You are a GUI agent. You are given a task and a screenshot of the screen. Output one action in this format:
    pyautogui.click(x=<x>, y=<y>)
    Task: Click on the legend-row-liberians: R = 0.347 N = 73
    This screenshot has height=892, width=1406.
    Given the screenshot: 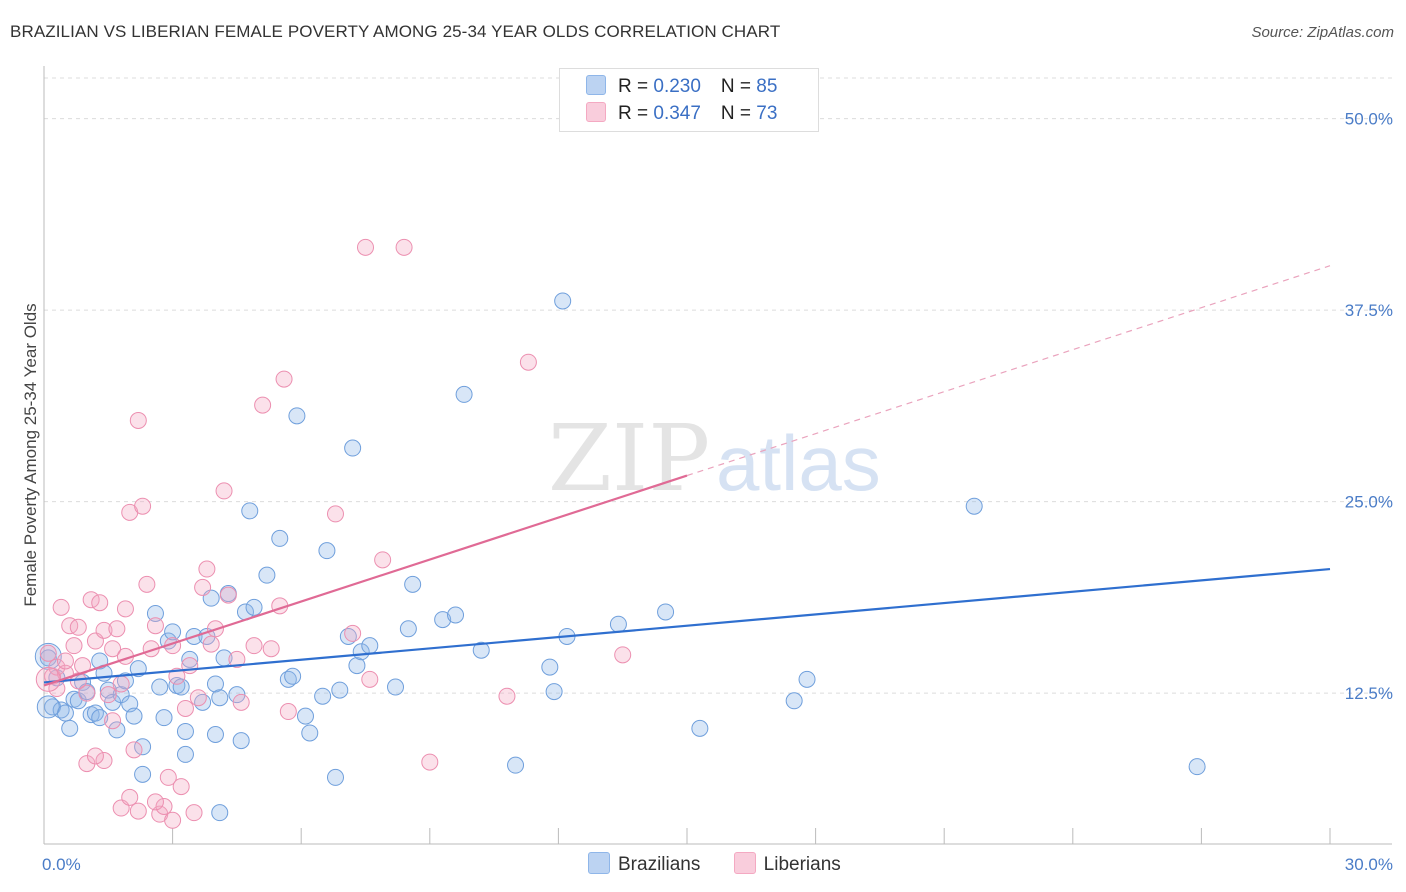 What is the action you would take?
    pyautogui.click(x=681, y=115)
    